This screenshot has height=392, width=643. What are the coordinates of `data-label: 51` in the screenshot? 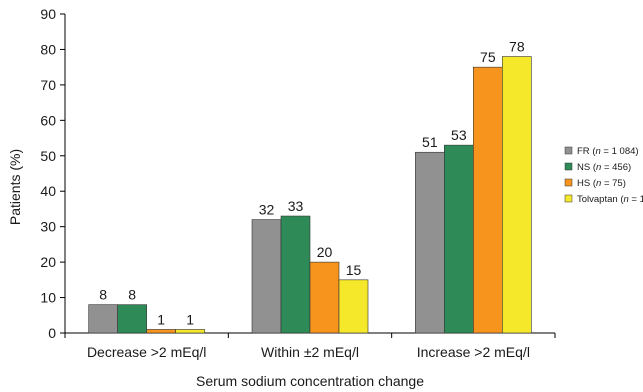 It's located at (430, 142).